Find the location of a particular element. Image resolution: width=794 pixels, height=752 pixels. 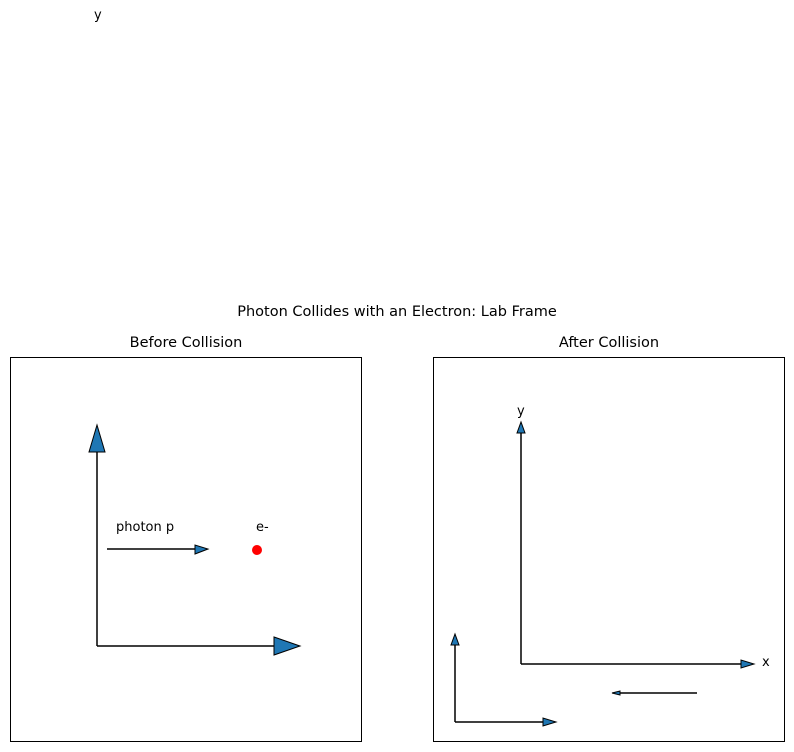

photon-arrow is located at coordinates (158, 549).